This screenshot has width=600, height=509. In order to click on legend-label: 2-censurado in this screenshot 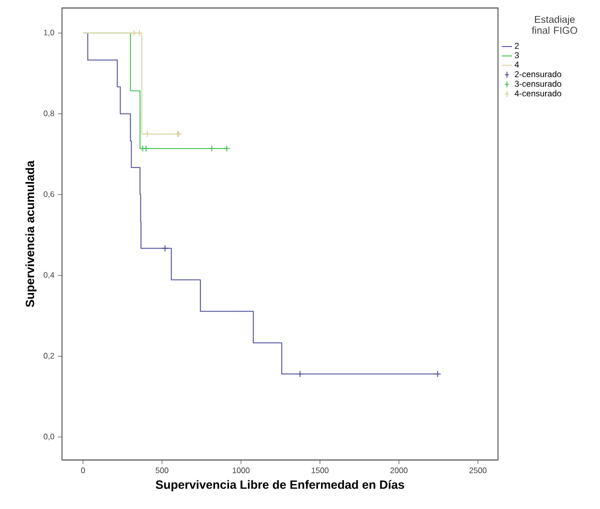, I will do `click(538, 74)`.